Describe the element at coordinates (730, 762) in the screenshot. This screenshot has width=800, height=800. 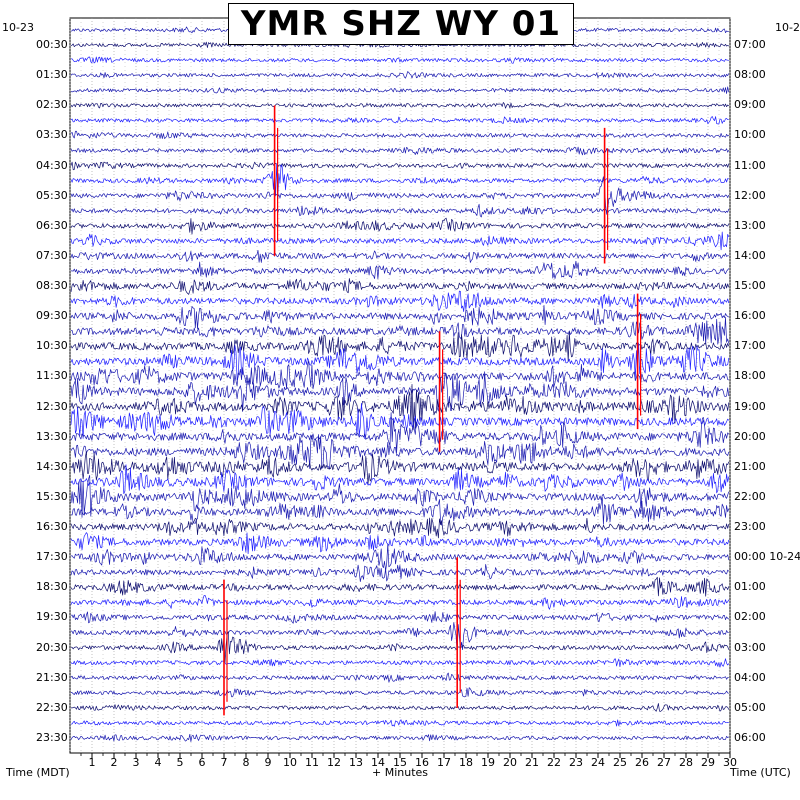
I see `x-tick-label: 30` at that location.